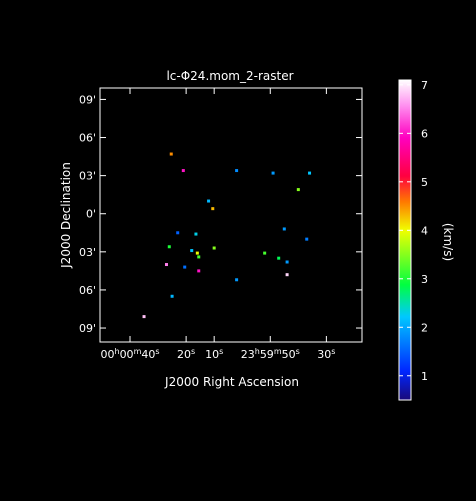 The width and height of the screenshot is (476, 501). I want to click on x-tick-label: 00h00m40s, so click(129, 354).